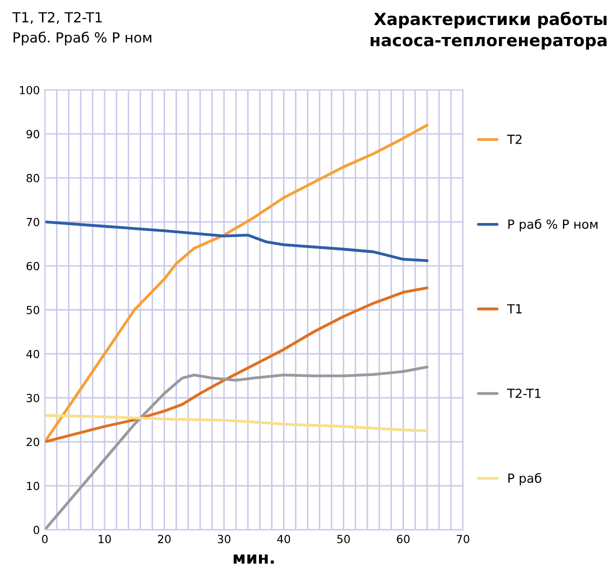  Describe the element at coordinates (488, 31) in the screenshot. I see `chart-title: Характеристики работы насоса-теплогенератора` at that location.